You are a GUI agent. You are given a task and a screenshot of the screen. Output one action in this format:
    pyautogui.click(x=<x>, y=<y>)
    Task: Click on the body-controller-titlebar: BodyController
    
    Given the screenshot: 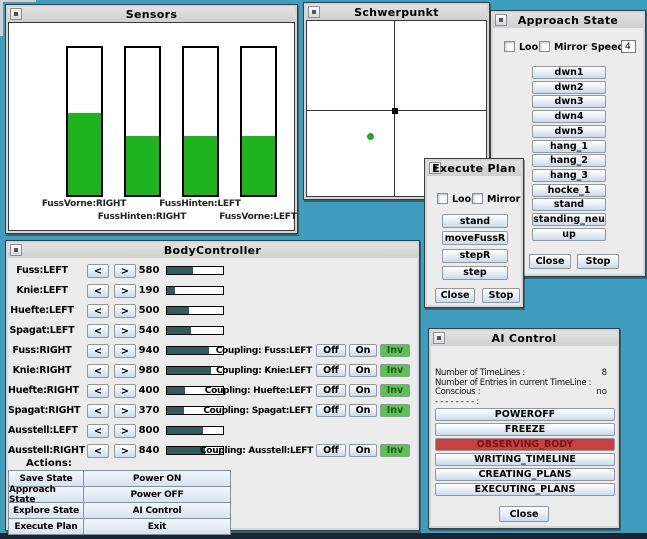 What is the action you would take?
    pyautogui.click(x=212, y=250)
    